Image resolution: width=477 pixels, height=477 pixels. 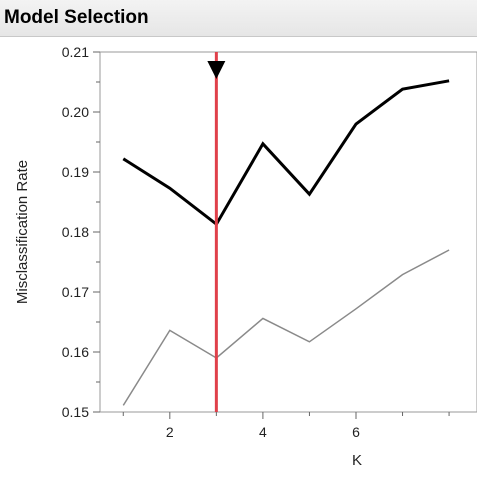 I want to click on y-tick-label-0.18: 0.18, so click(x=75, y=232).